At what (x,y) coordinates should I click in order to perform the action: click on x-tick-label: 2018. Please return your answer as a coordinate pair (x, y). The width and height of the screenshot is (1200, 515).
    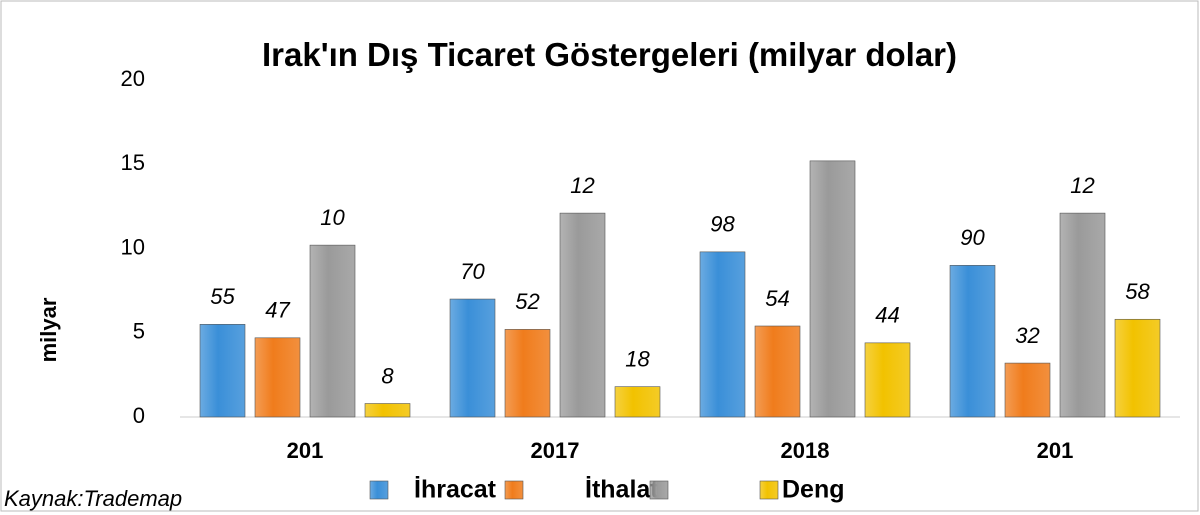
    Looking at the image, I should click on (805, 450).